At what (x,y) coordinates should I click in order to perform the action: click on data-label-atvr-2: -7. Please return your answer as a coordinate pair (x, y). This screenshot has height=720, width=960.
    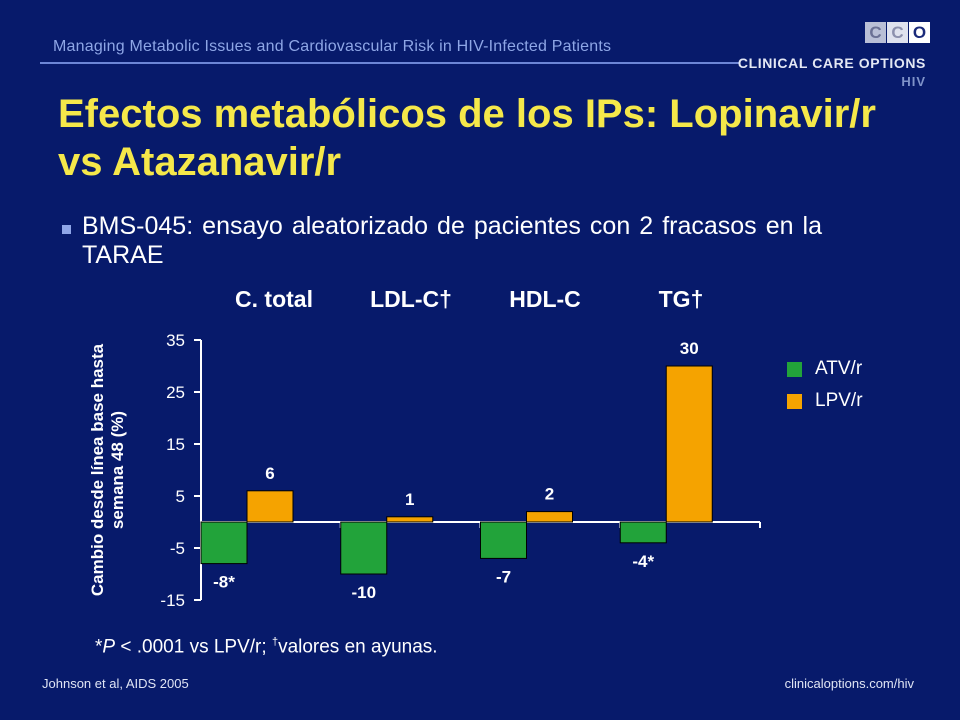
    Looking at the image, I should click on (503, 576).